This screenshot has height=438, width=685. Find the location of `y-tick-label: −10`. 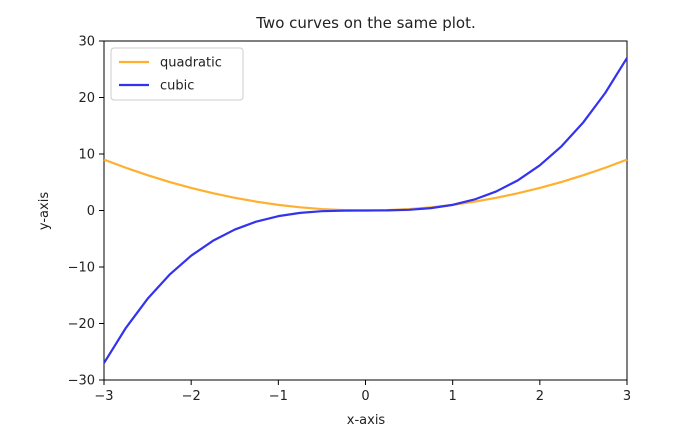

y-tick-label: −10 is located at coordinates (81, 268).